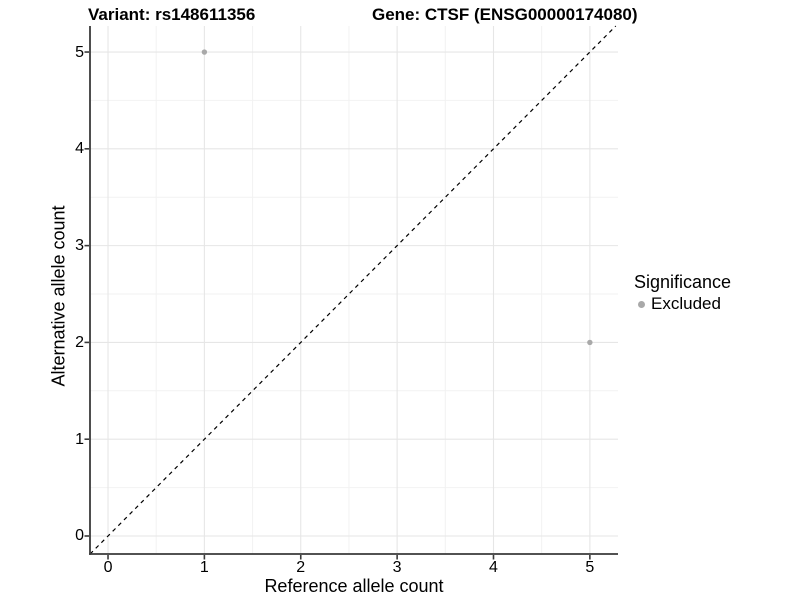 This screenshot has height=600, width=800. What do you see at coordinates (172, 14) in the screenshot?
I see `plot-title-variant: Variant: rs148611356` at bounding box center [172, 14].